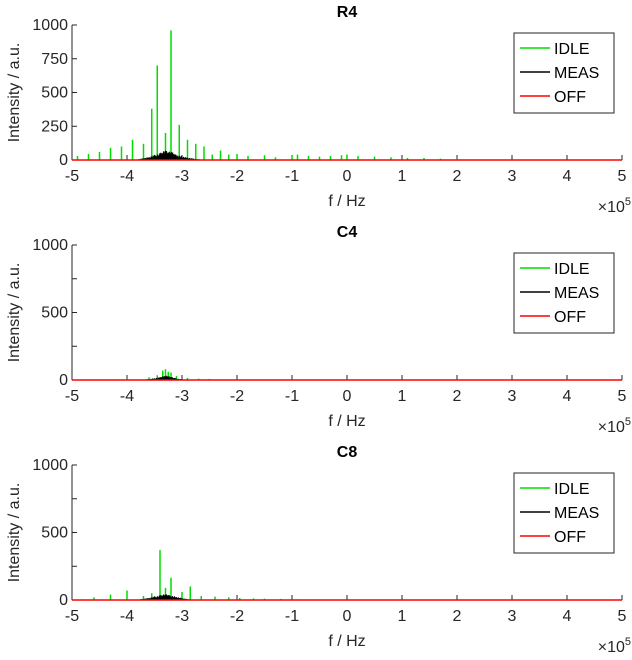 Image resolution: width=632 pixels, height=660 pixels. What do you see at coordinates (347, 12) in the screenshot?
I see `chart-title: R4` at bounding box center [347, 12].